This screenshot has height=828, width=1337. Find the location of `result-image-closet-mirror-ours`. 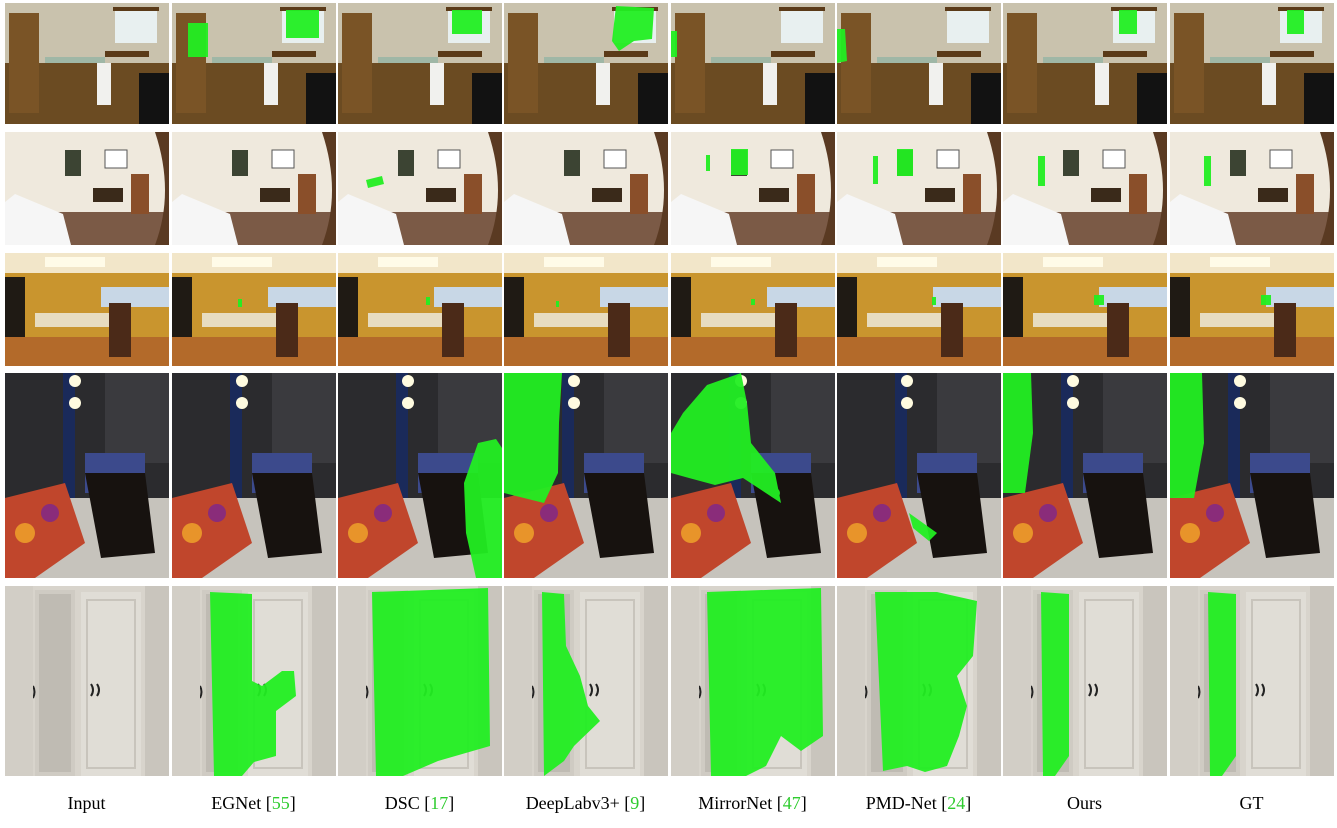

result-image-closet-mirror-ours is located at coordinates (1085, 475).